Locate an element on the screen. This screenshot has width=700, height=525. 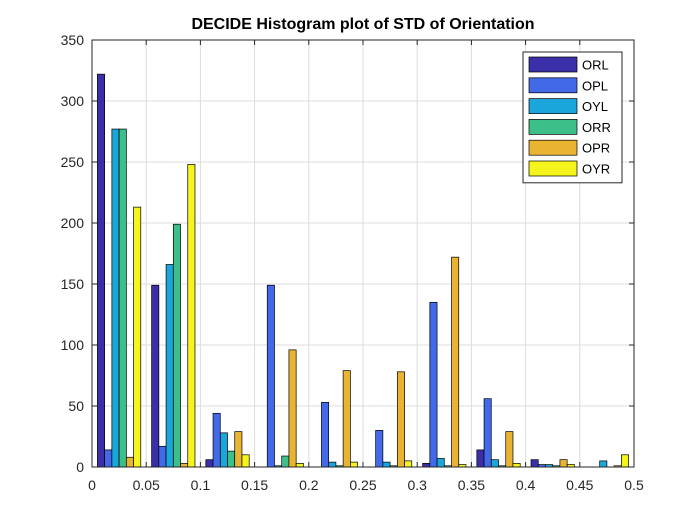
legend-label: OPL is located at coordinates (595, 85).